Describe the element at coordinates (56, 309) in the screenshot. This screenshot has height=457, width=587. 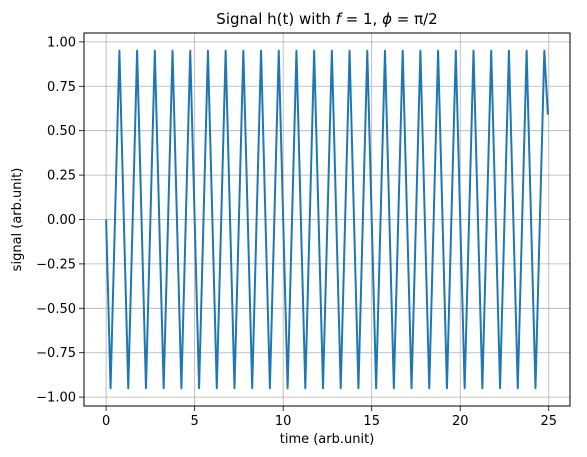
I see `y-tick-label: −0.50` at that location.